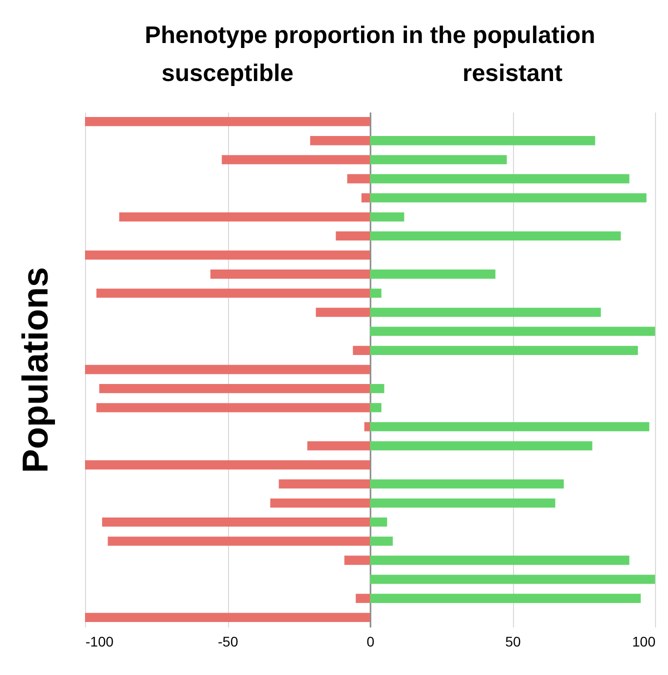  What do you see at coordinates (228, 642) in the screenshot?
I see `x-tick-label: -50` at bounding box center [228, 642].